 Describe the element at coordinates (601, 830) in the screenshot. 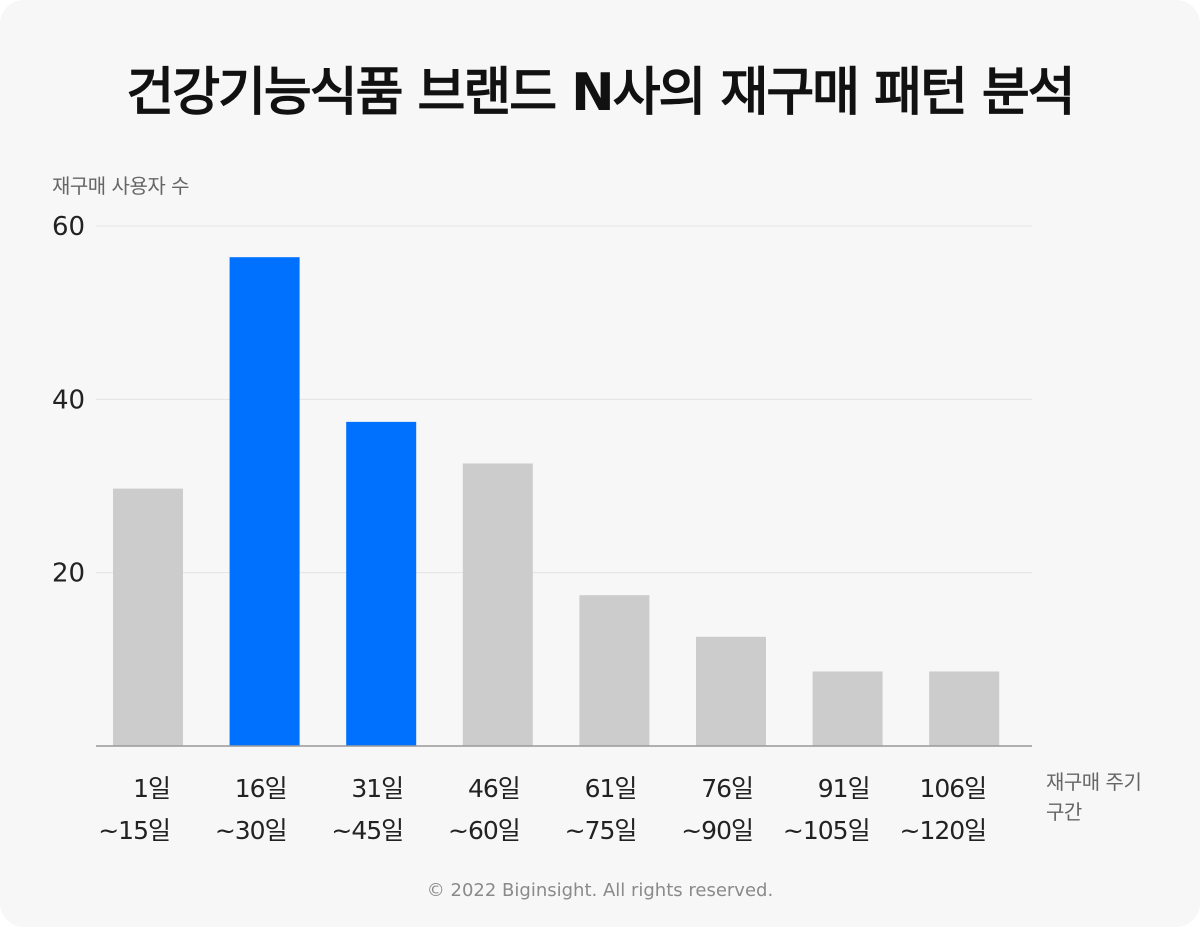

I see `x-tick-label: ~75일` at that location.